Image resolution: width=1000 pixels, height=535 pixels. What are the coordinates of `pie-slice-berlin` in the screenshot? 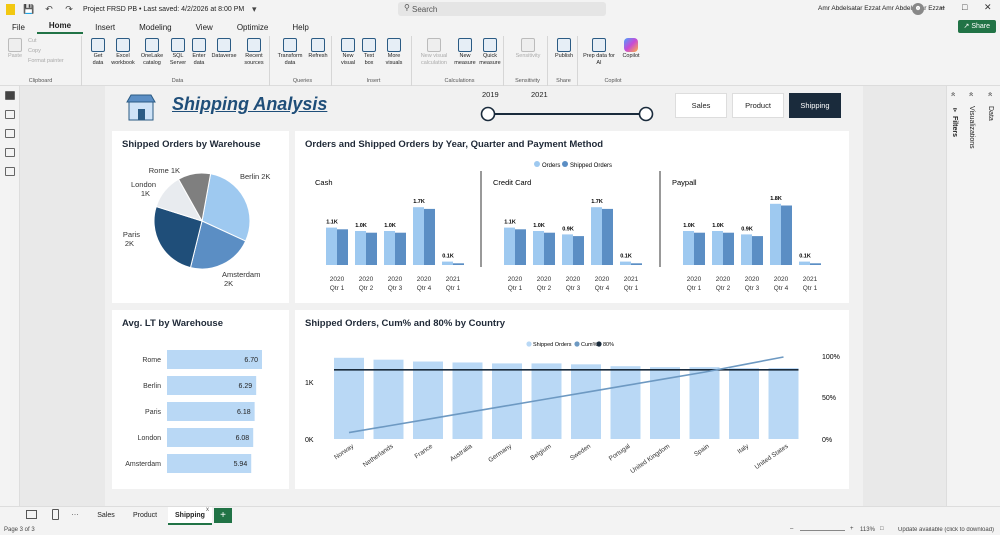 It's located at (226, 207).